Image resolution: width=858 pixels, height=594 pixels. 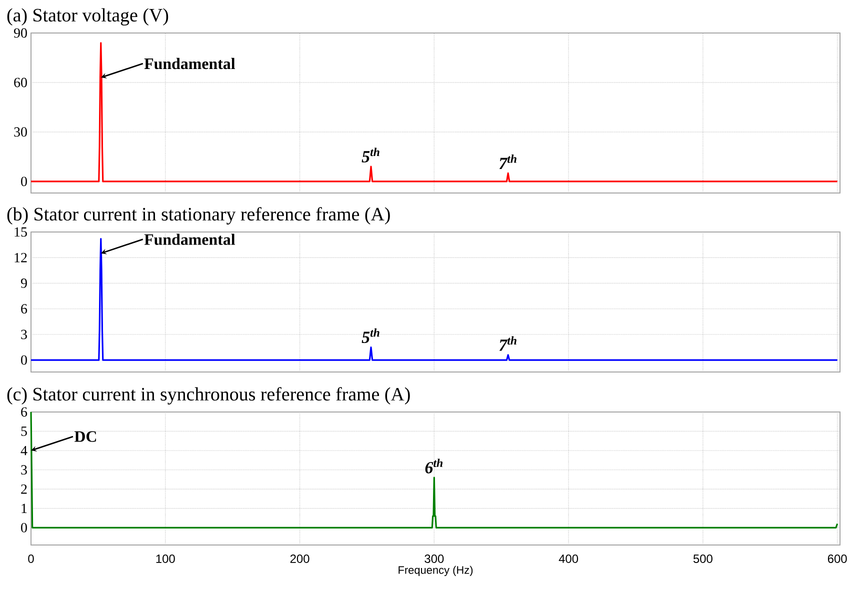 I want to click on chart-title: (b) Stator current in stationary reference frame (A), so click(x=198, y=215).